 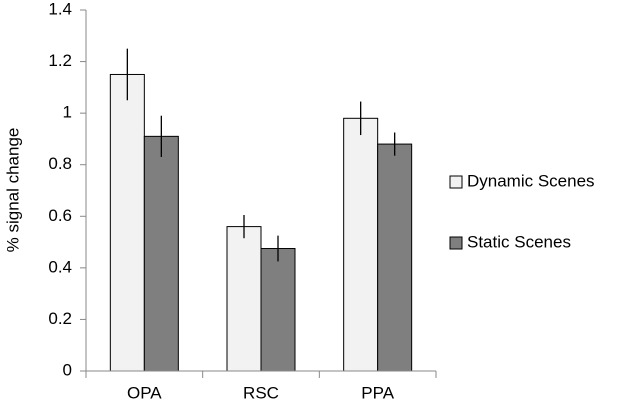 I want to click on y-tick-label: 0.4, so click(x=60, y=266).